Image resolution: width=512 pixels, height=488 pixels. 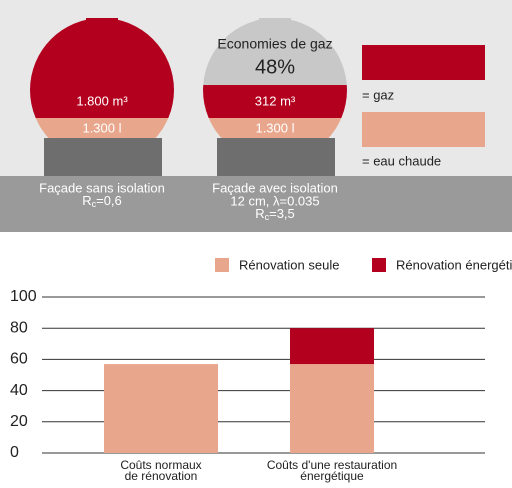 What do you see at coordinates (160, 465) in the screenshot?
I see `x-tick-label: Coûts normaux` at bounding box center [160, 465].